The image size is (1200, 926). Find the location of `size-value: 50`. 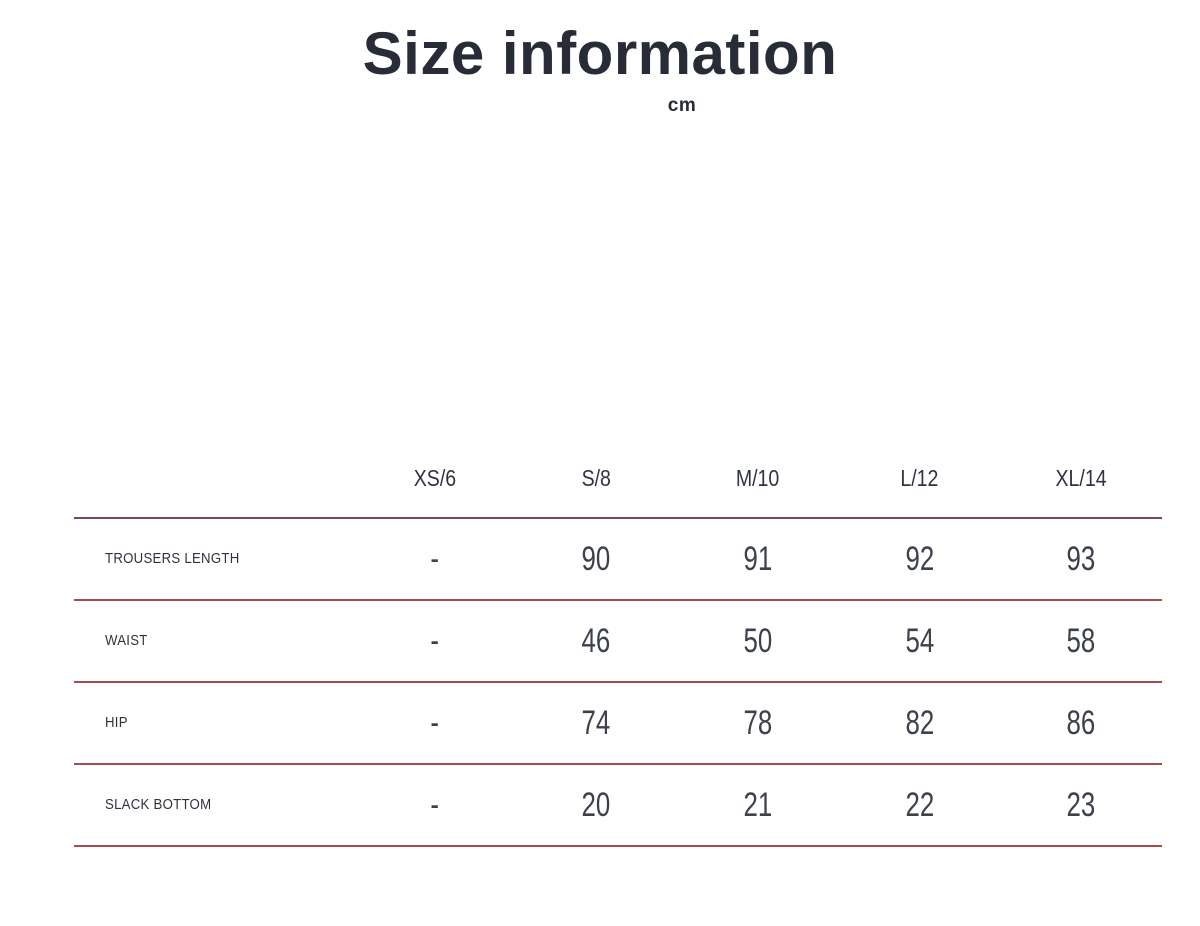

size-value: 50 is located at coordinates (758, 640).